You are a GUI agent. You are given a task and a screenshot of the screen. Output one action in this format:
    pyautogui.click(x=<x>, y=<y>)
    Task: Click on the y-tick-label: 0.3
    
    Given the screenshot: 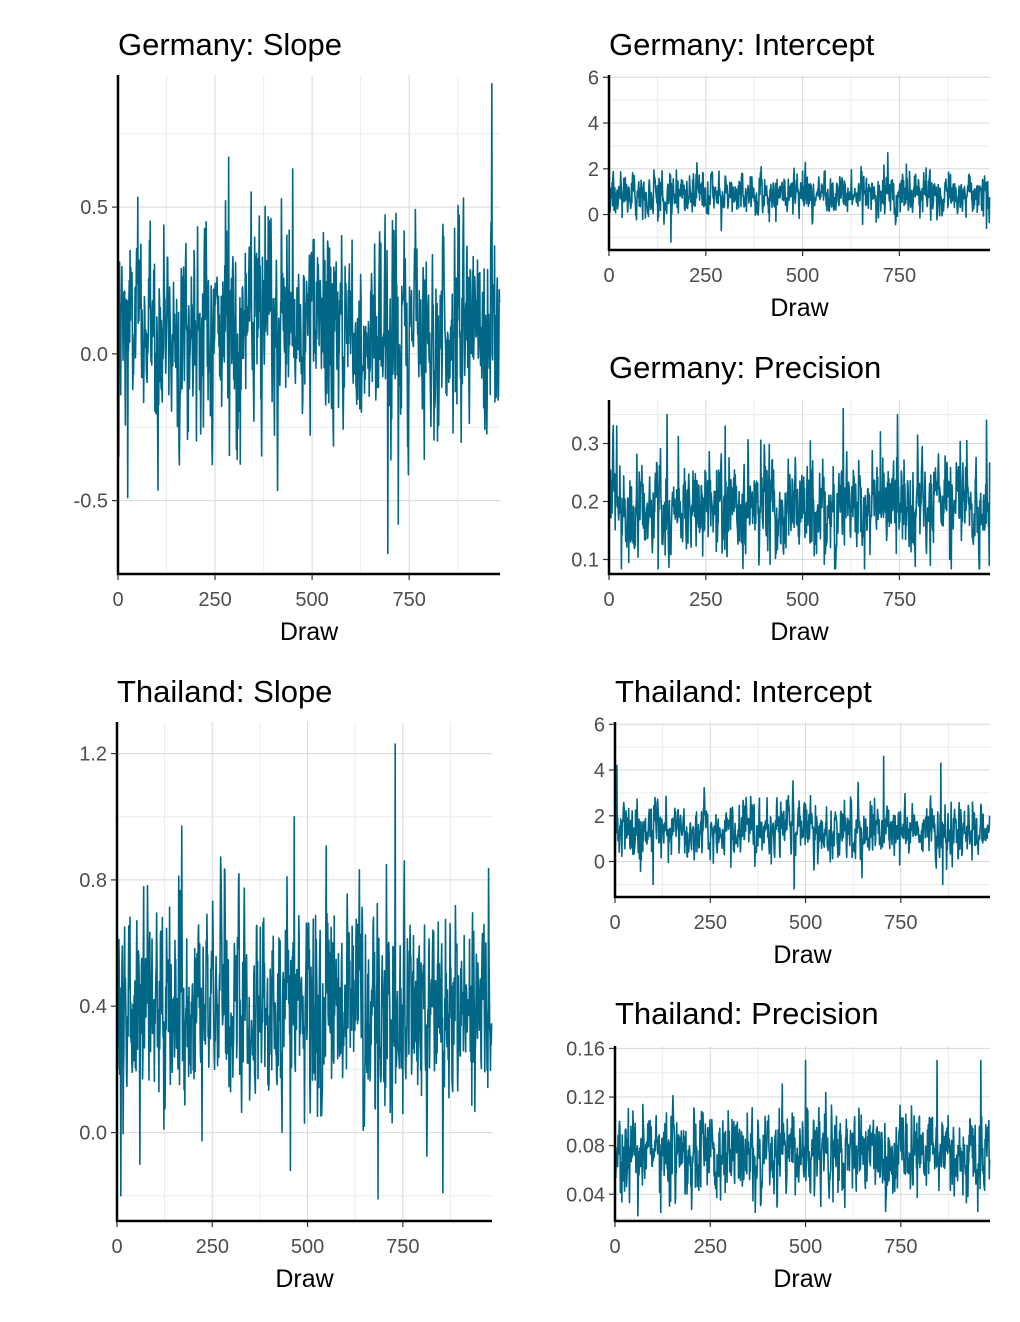 What is the action you would take?
    pyautogui.click(x=585, y=445)
    